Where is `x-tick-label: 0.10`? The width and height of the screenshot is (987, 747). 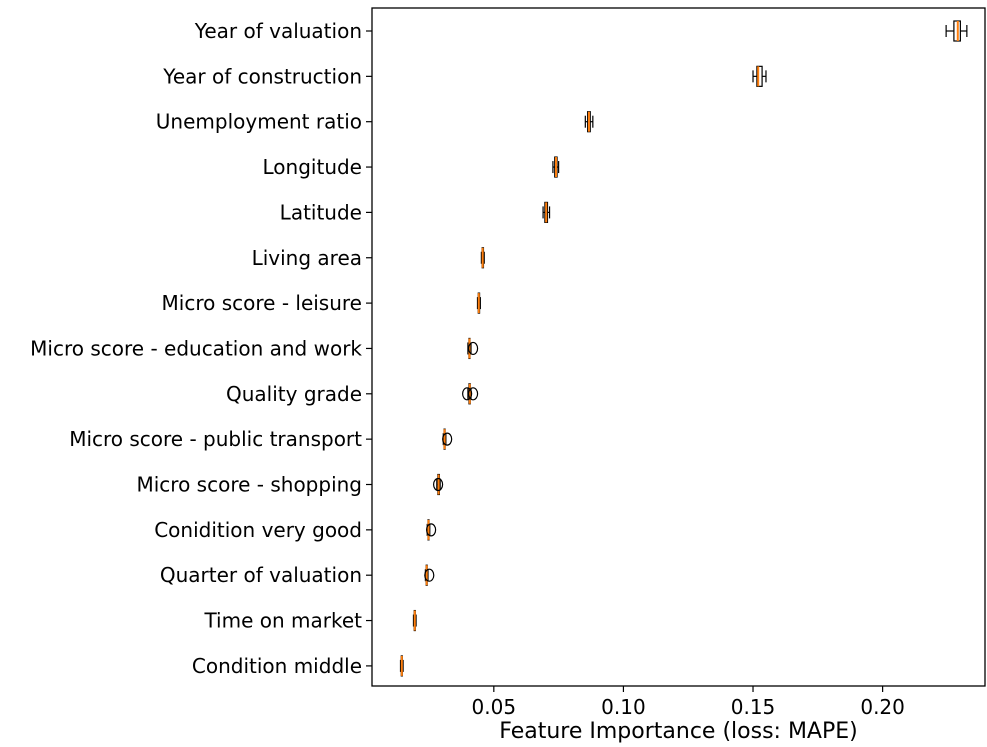 x-tick-label: 0.10 is located at coordinates (623, 707).